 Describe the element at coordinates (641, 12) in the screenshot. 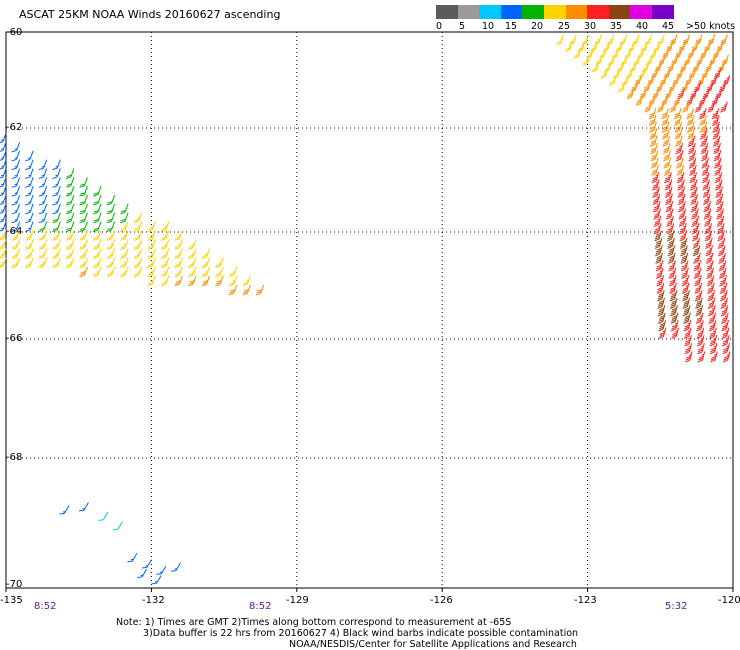

I see `legend-swatch` at that location.